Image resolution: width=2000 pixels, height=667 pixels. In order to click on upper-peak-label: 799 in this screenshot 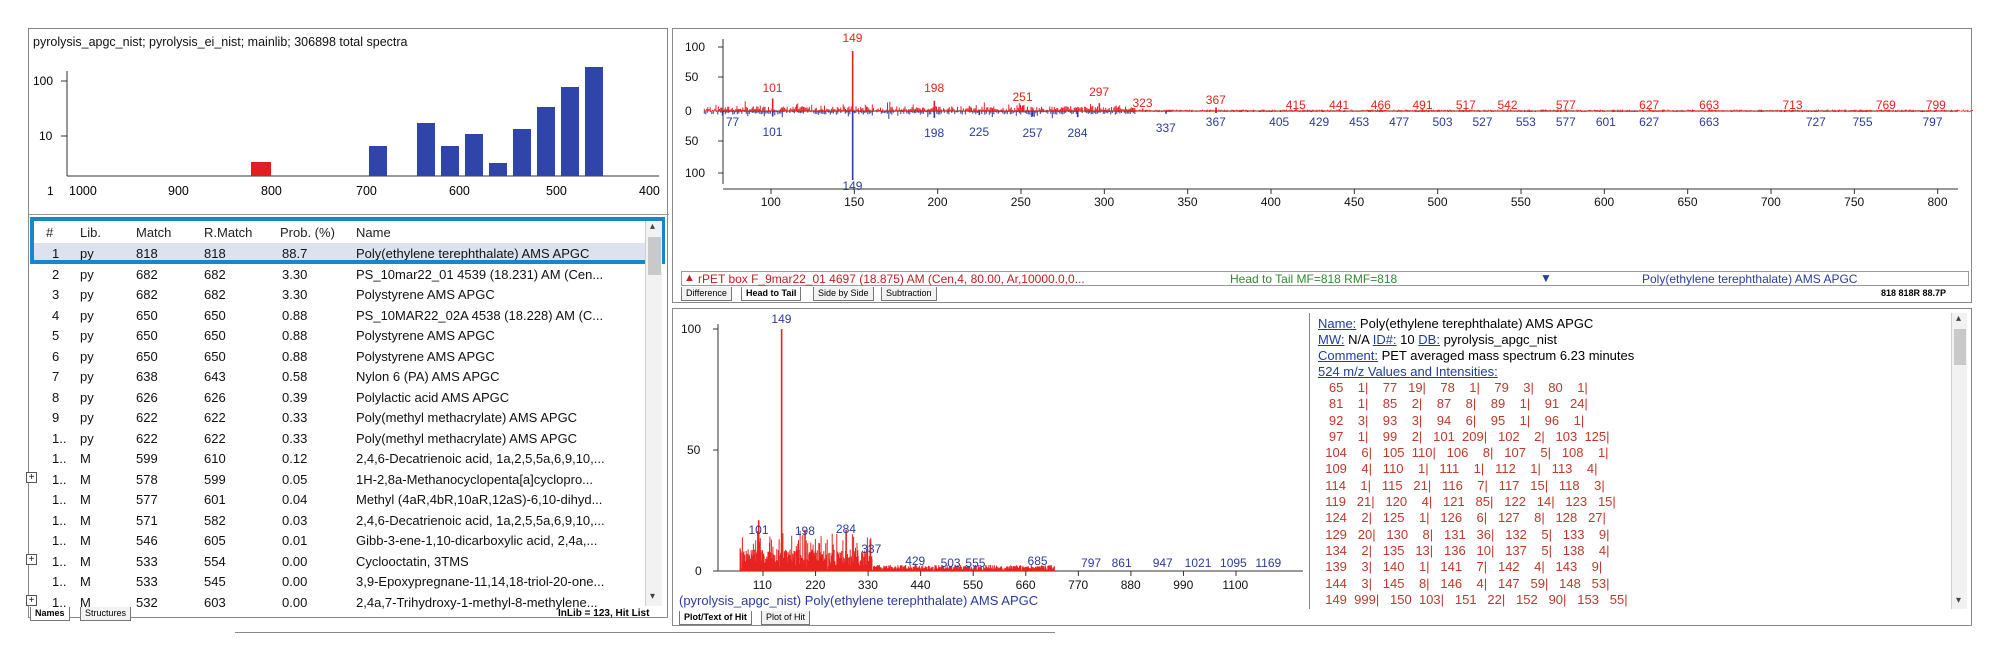, I will do `click(1936, 105)`.